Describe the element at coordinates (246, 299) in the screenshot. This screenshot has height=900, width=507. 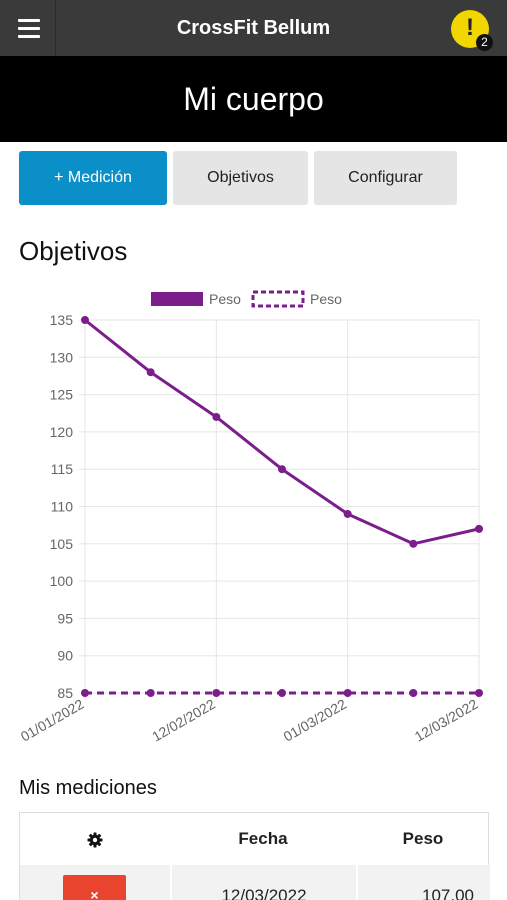
I see `chart-legend: Peso Peso` at that location.